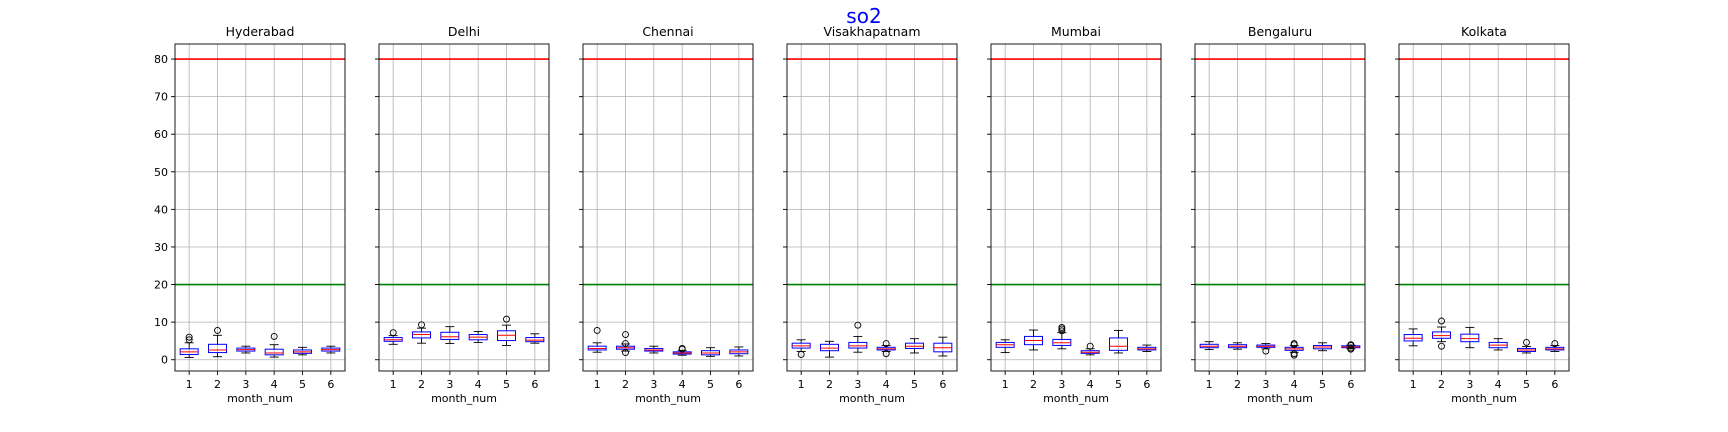  What do you see at coordinates (1074, 214) in the screenshot?
I see `panel-mumbai: 1 2 3 4 5 6 Mumbai month_num` at bounding box center [1074, 214].